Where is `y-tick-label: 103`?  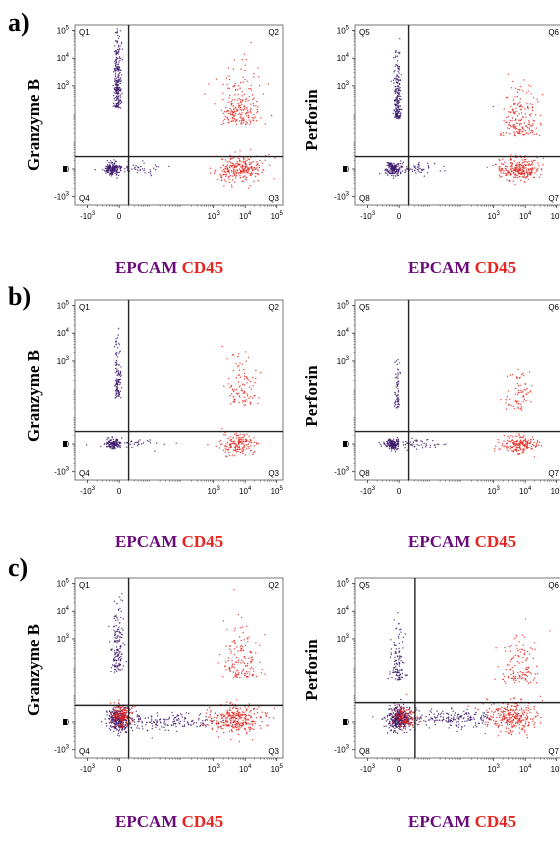
y-tick-label: 103 is located at coordinates (63, 639).